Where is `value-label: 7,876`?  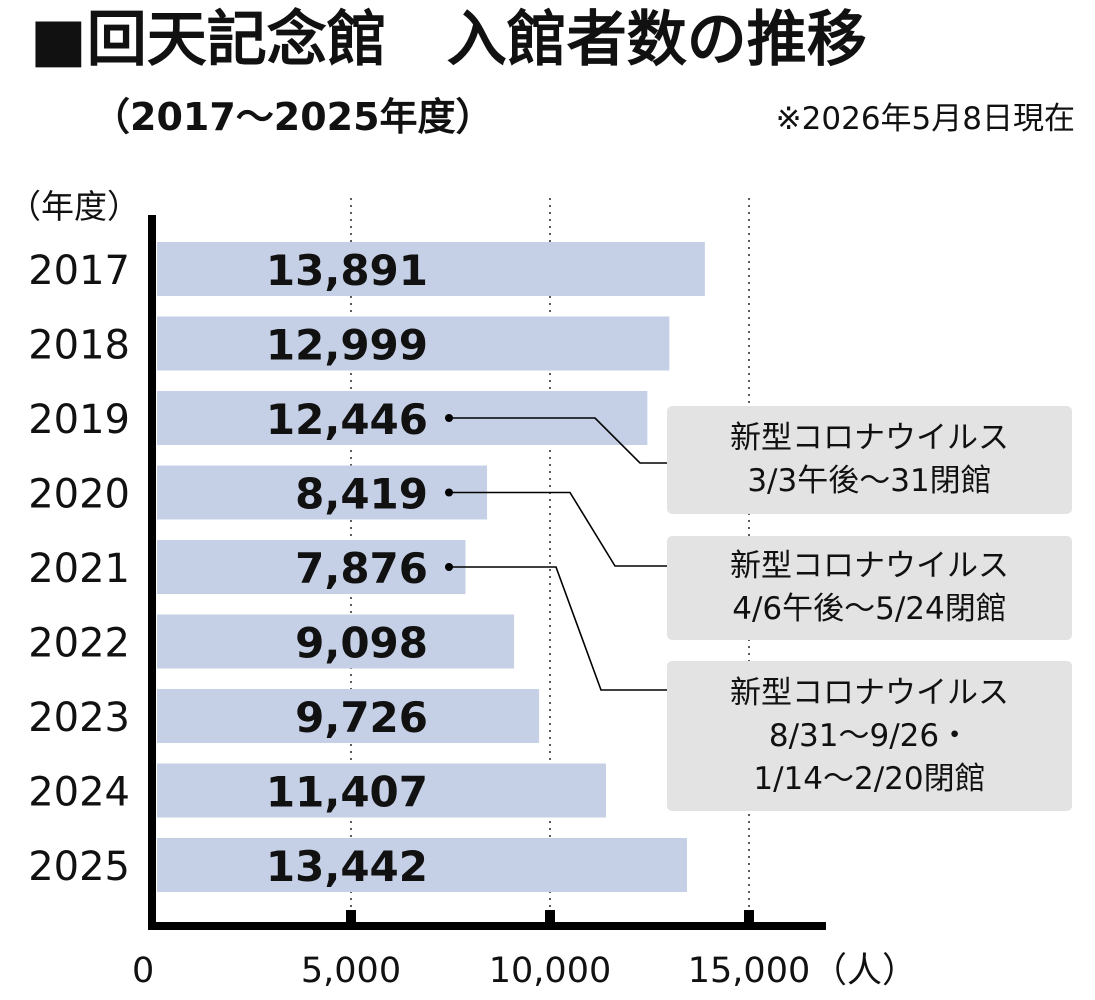 value-label: 7,876 is located at coordinates (361, 568).